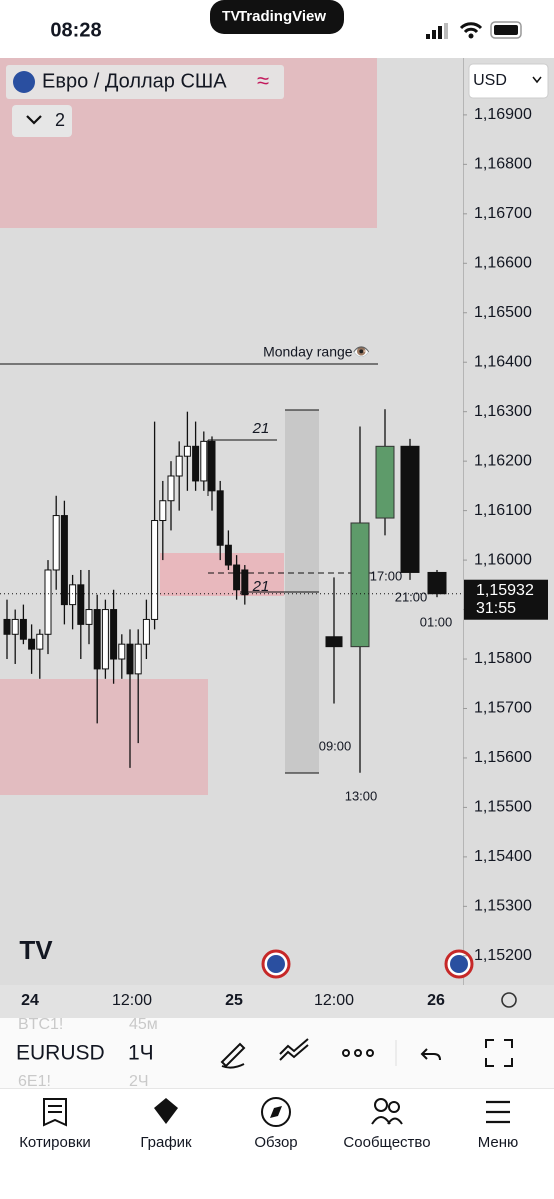 The height and width of the screenshot is (1199, 554). I want to click on currency: USD, so click(490, 80).